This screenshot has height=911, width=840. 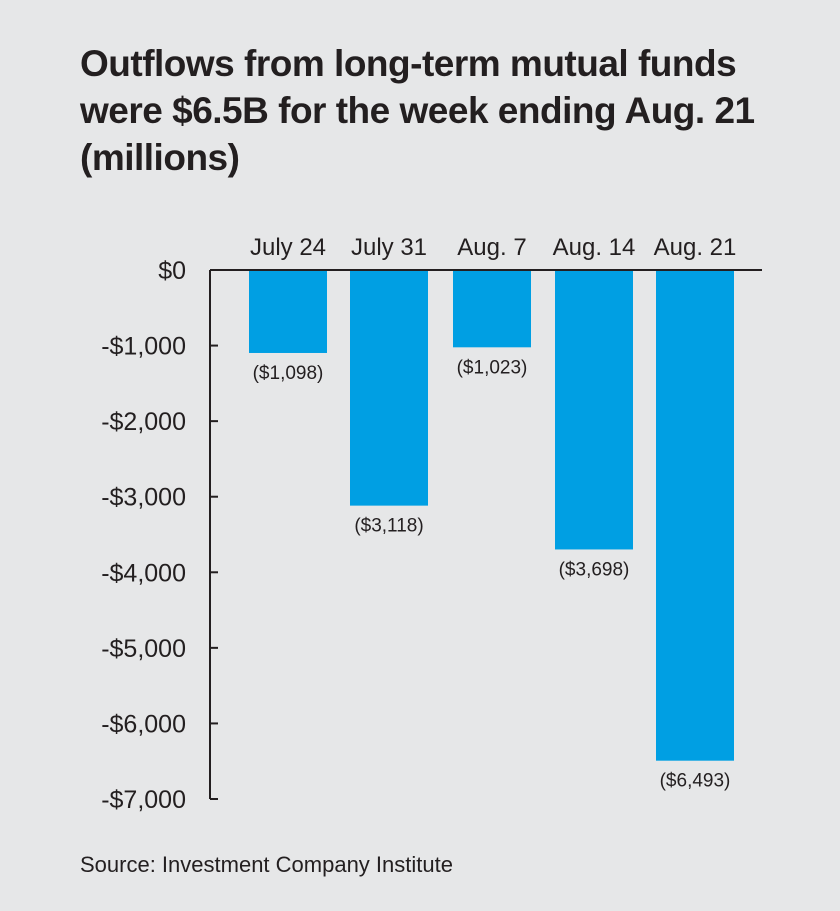 I want to click on y-tick-label-3: -$2,000, so click(x=143, y=422).